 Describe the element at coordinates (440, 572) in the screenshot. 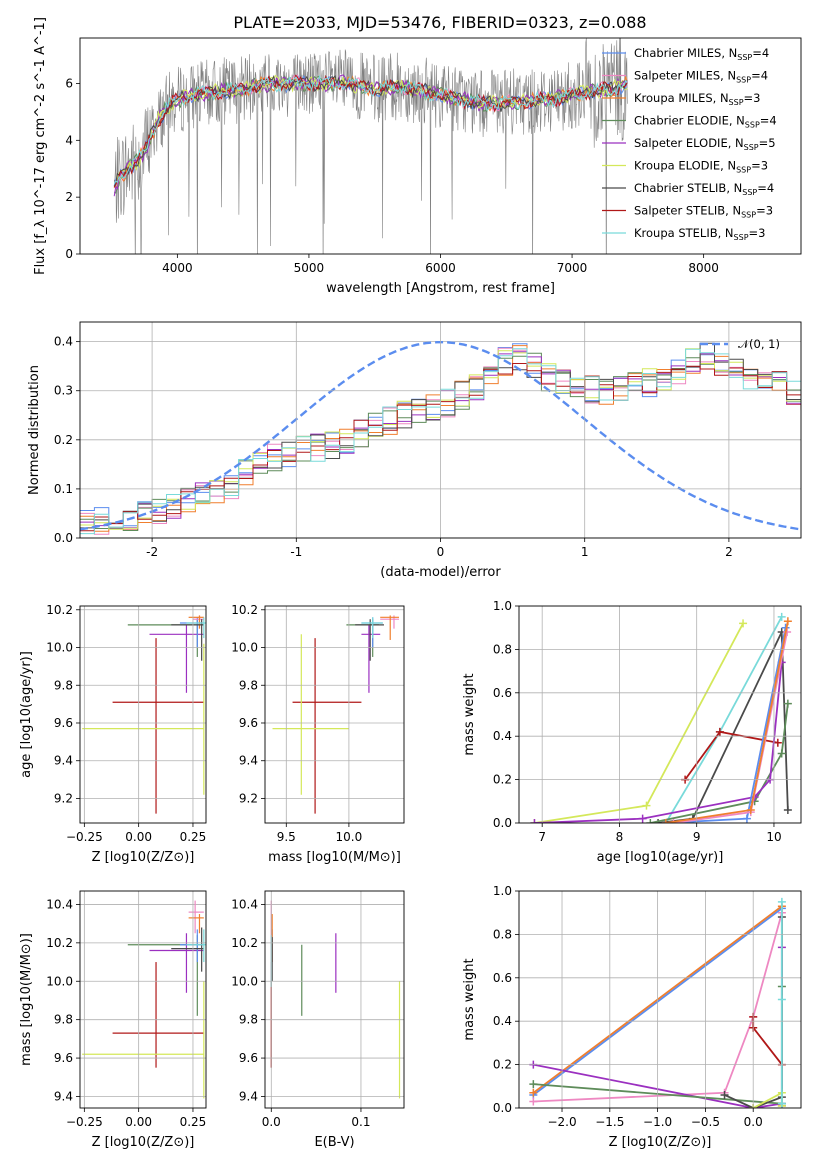

I see `x-axis-label: (data-model)/error` at that location.